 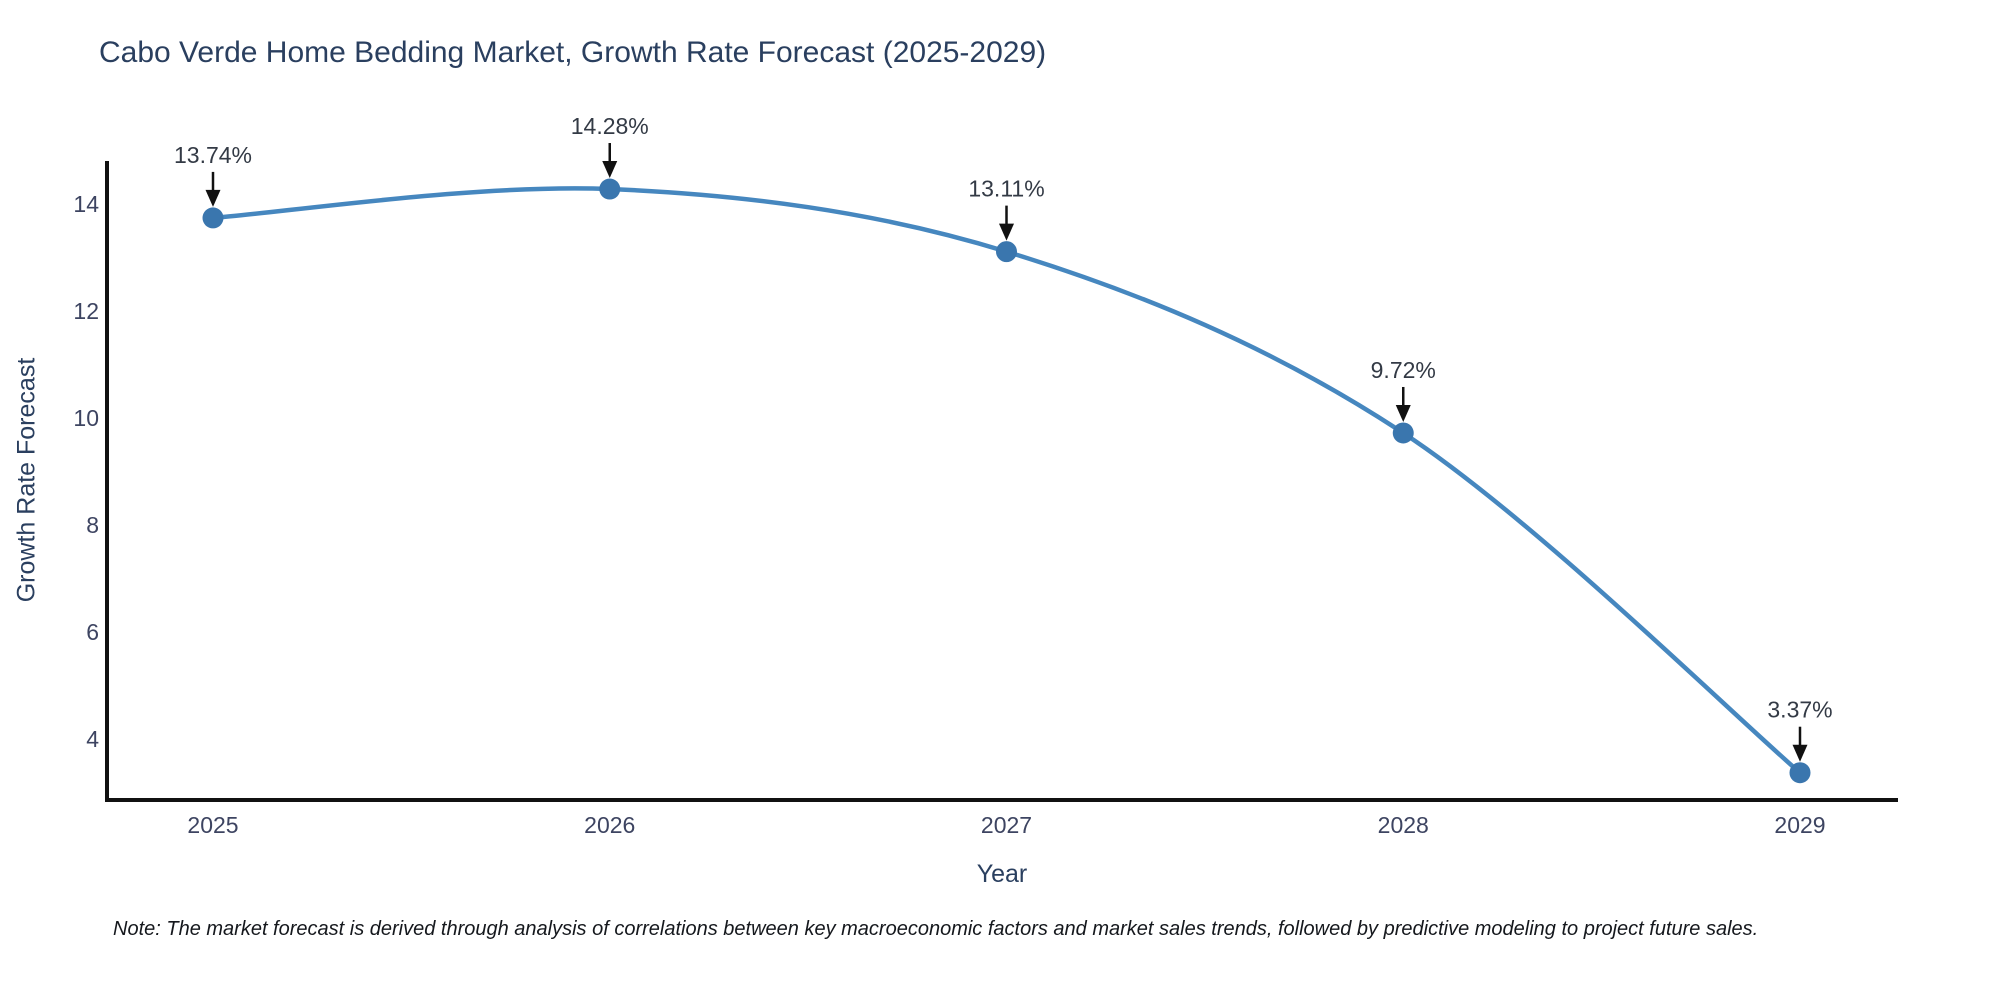 I want to click on annotation-label: 14.28%, so click(x=610, y=126).